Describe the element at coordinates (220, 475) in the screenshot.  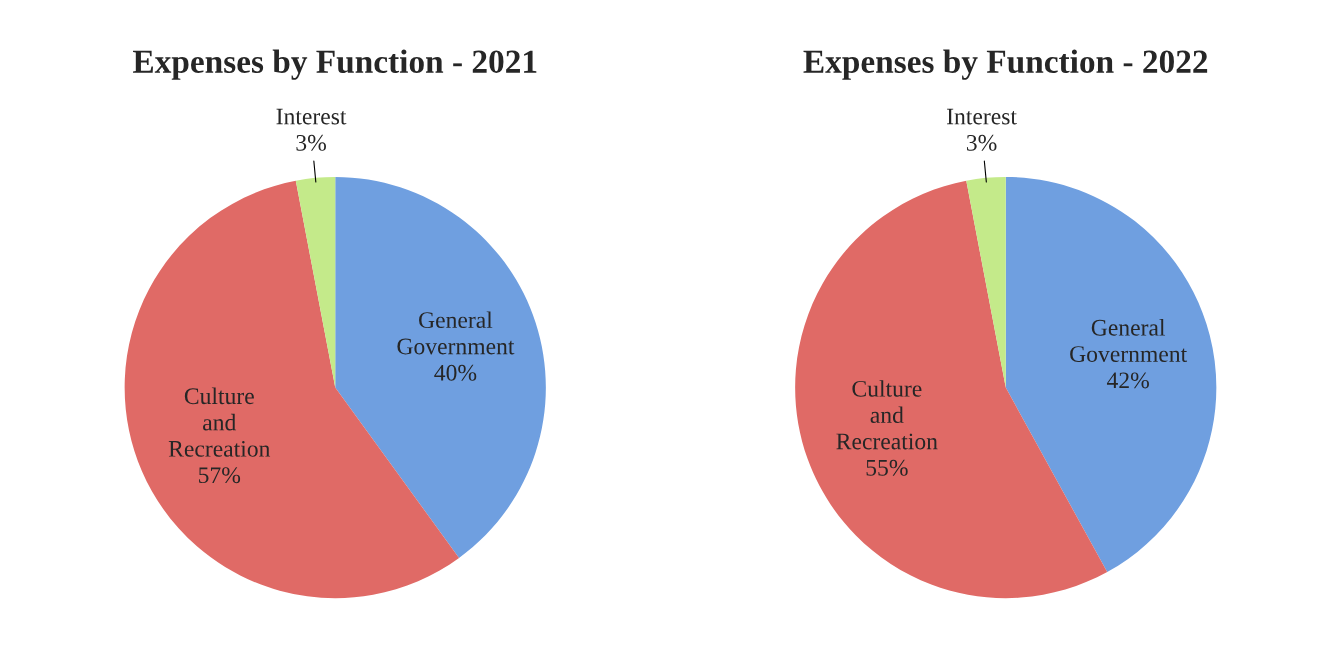
I see `data-label: 57%` at that location.